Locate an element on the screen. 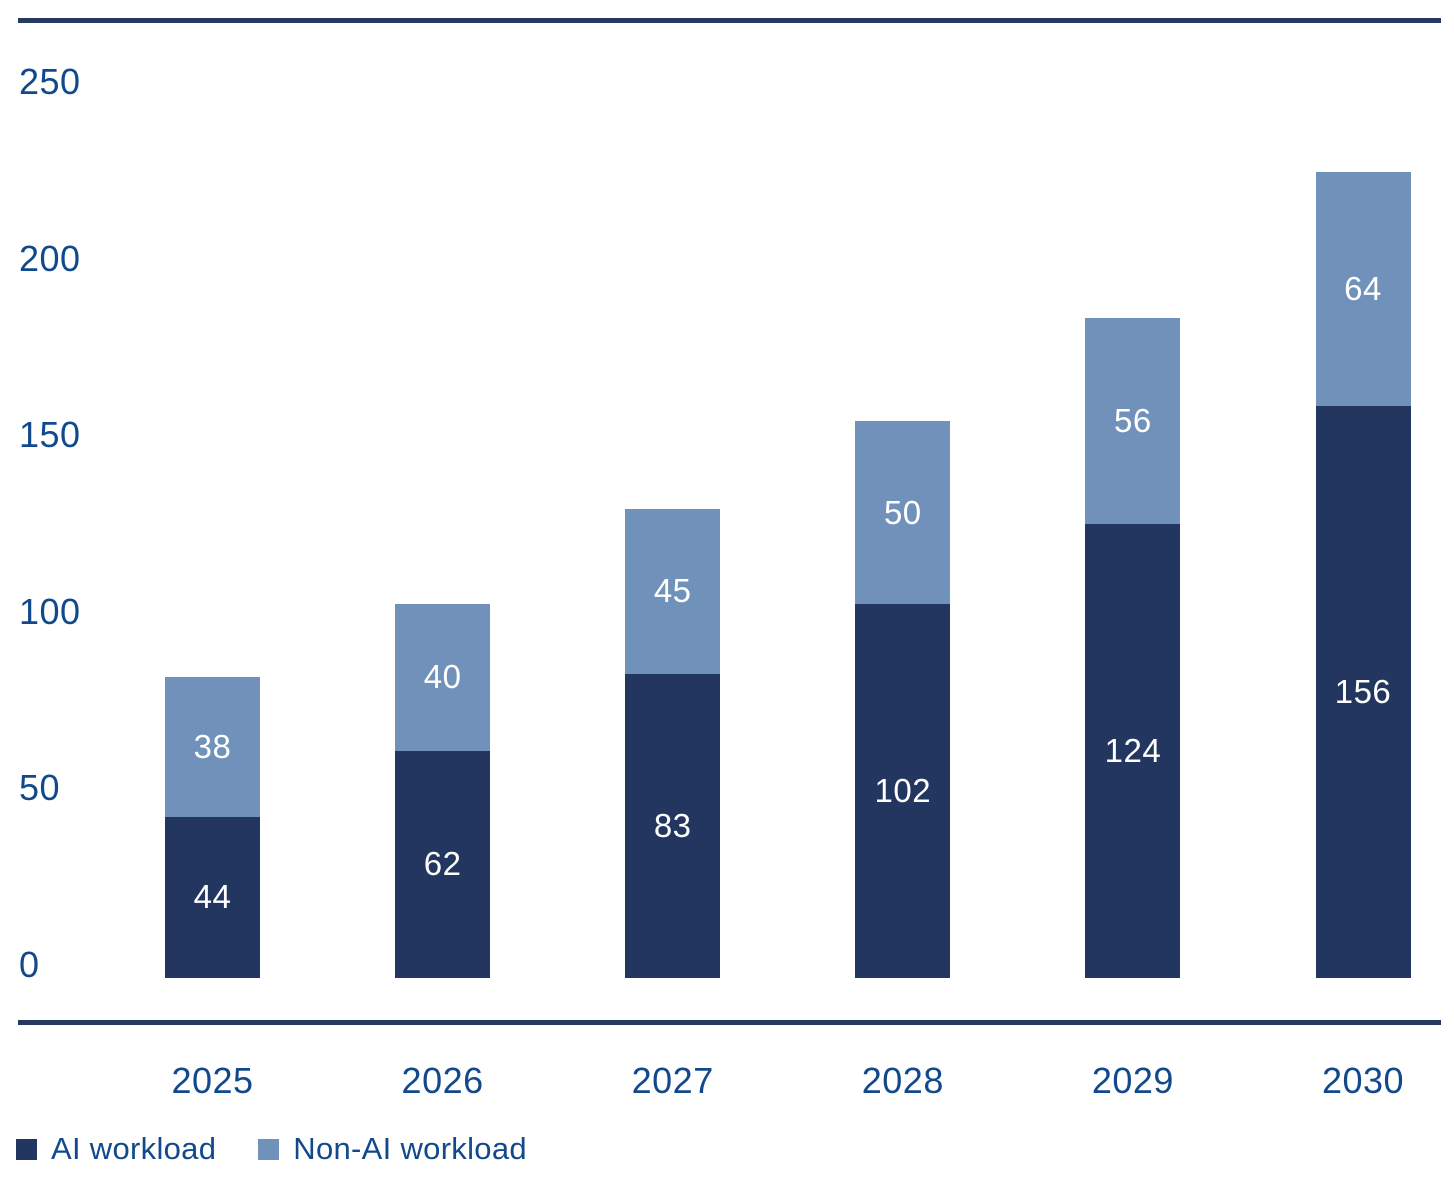 Image resolution: width=1454 pixels, height=1186 pixels. bar-segment-ai-2030: 156 is located at coordinates (1363, 692).